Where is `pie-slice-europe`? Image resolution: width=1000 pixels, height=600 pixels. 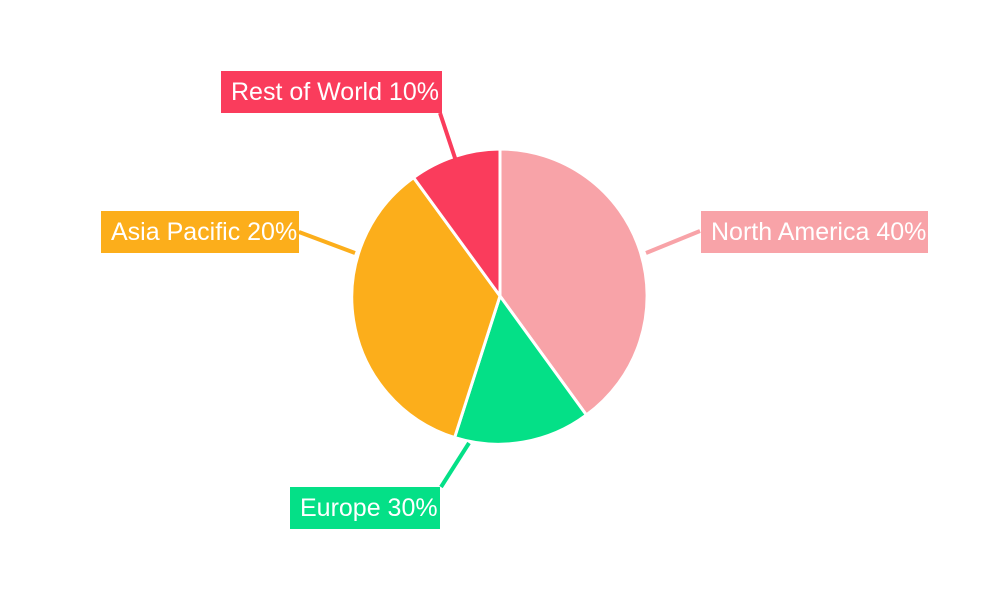 pie-slice-europe is located at coordinates (520, 370).